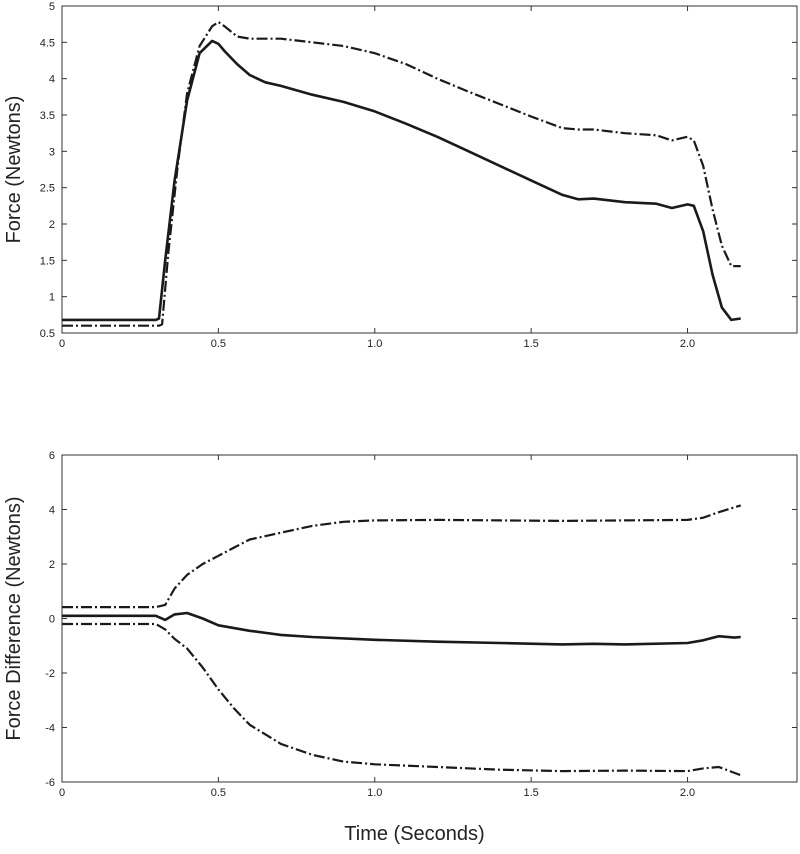  Describe the element at coordinates (52, 620) in the screenshot. I see `y-tick-label: 0` at that location.